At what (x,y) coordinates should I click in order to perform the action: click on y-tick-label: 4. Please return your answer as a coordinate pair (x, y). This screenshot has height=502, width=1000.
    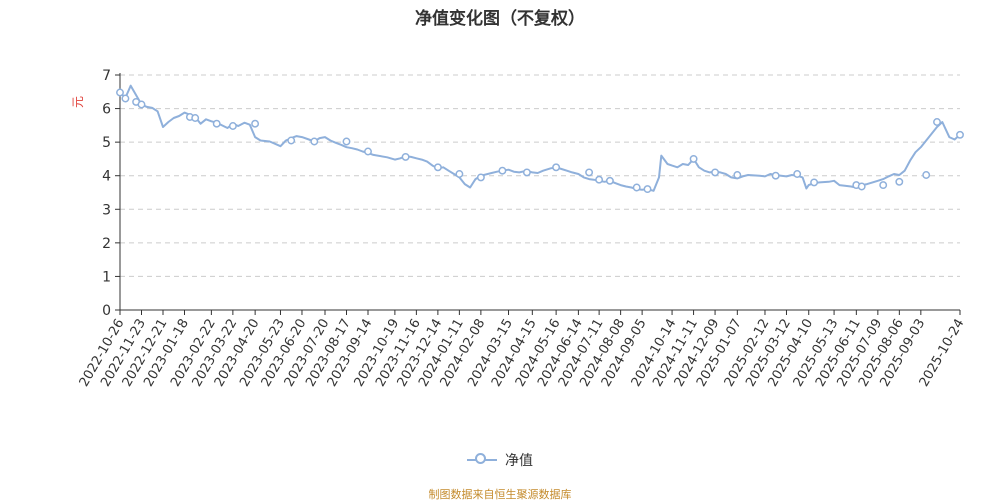
    Looking at the image, I should click on (106, 177).